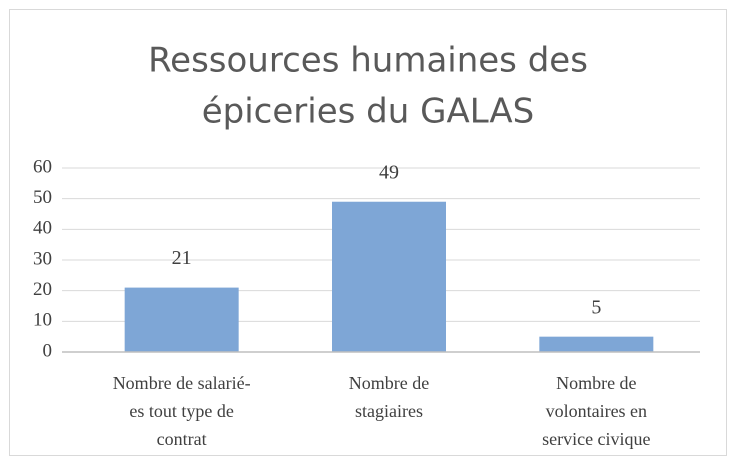 The width and height of the screenshot is (736, 465). What do you see at coordinates (181, 411) in the screenshot?
I see `x-tick-label: es tout type de` at bounding box center [181, 411].